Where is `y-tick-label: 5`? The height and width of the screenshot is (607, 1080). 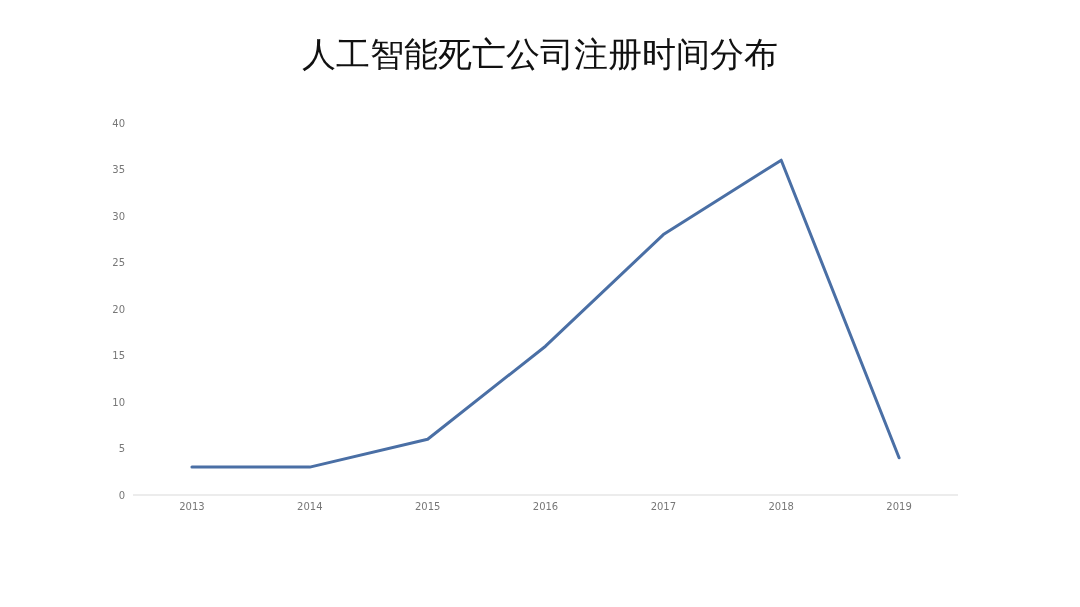 y-tick-label: 5 is located at coordinates (121, 448).